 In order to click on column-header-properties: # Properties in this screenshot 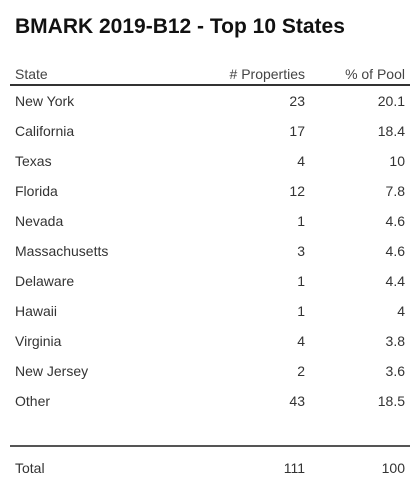, I will do `click(267, 74)`.